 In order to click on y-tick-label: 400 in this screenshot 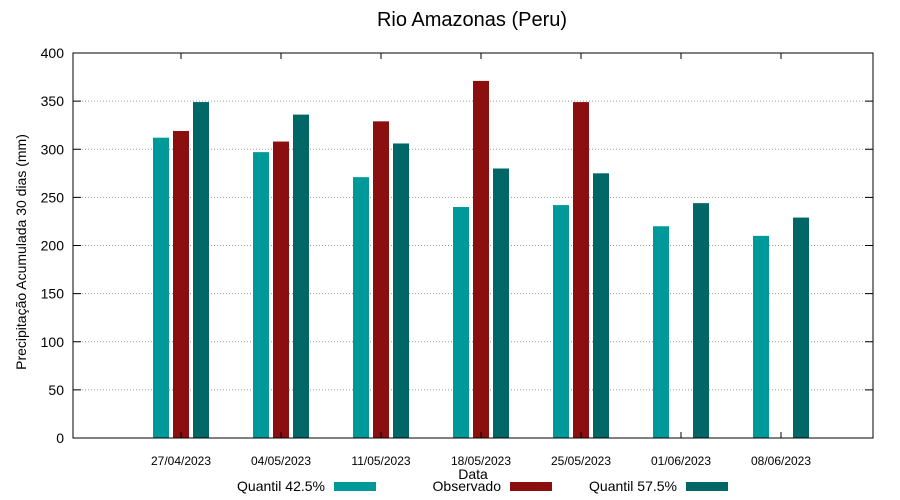, I will do `click(53, 53)`.